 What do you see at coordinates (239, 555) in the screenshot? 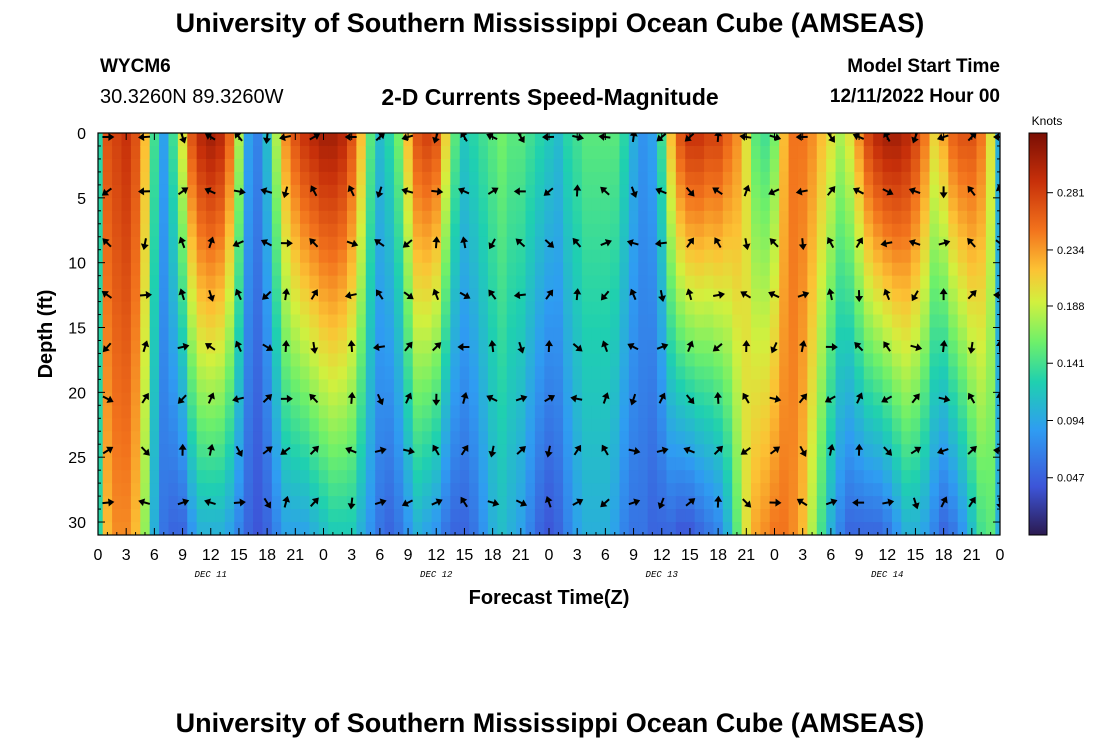
I see `x-tick-label: 15` at bounding box center [239, 555].